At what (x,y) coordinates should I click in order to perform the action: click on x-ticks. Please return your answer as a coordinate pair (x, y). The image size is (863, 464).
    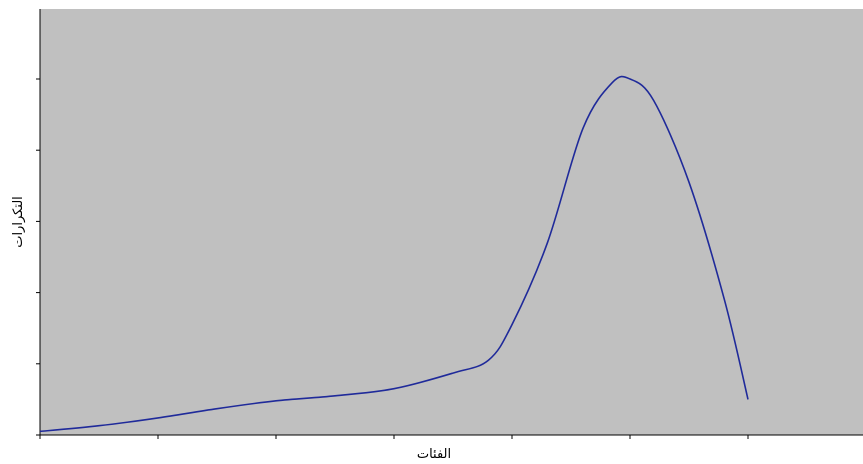
    Looking at the image, I should click on (394, 437).